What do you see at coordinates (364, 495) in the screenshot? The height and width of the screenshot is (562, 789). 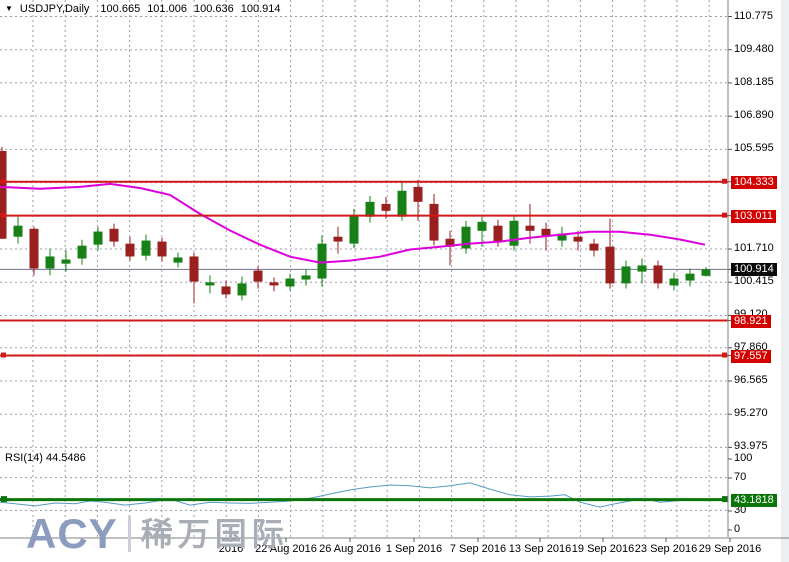 I see `rsi-curve` at bounding box center [364, 495].